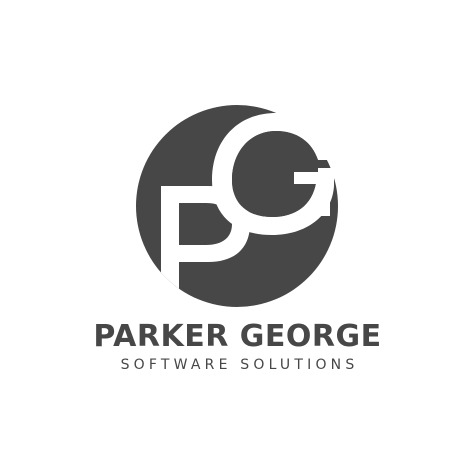  Describe the element at coordinates (237, 336) in the screenshot. I see `company-name: PARKER GEORGE` at that location.